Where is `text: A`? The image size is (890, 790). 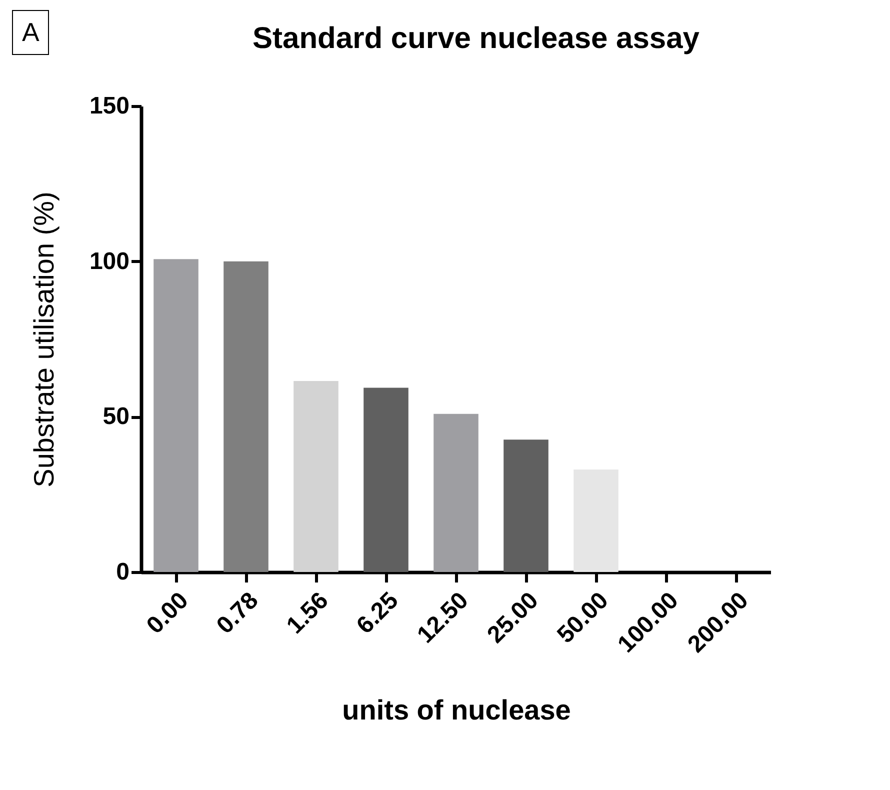 text: A is located at coordinates (31, 32).